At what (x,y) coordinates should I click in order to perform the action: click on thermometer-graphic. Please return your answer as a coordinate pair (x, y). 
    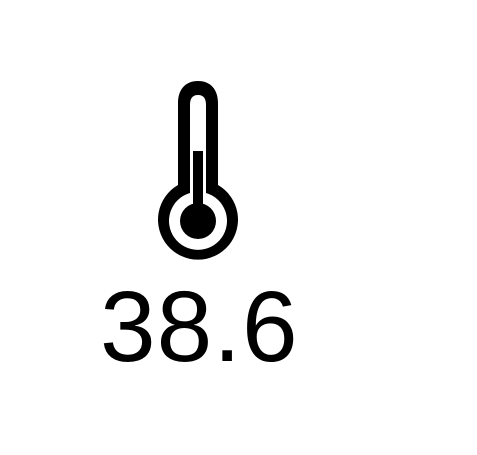
    Looking at the image, I should click on (198, 170).